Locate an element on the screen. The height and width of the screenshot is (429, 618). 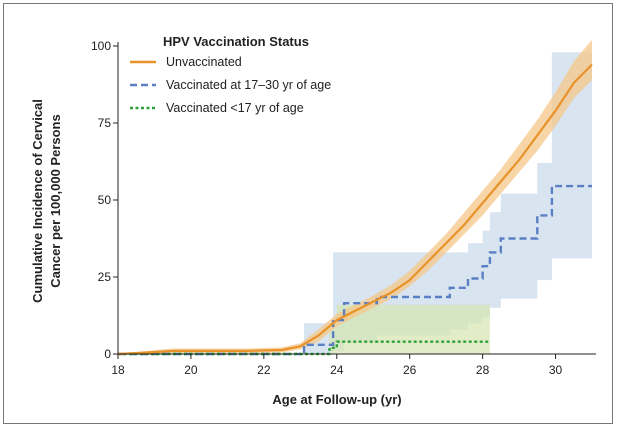
legend-label-1: Vaccinated at 17–30 yr of age is located at coordinates (248, 85).